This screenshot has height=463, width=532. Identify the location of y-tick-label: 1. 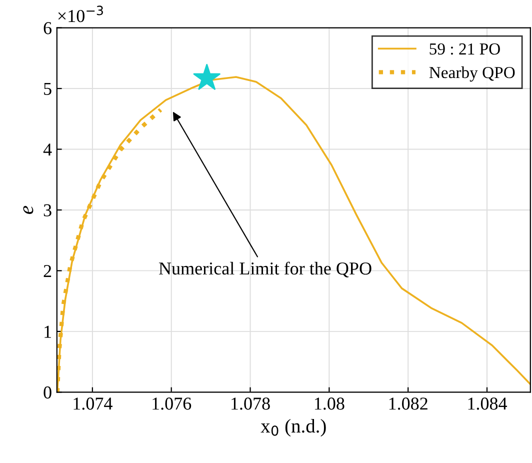
(47, 332).